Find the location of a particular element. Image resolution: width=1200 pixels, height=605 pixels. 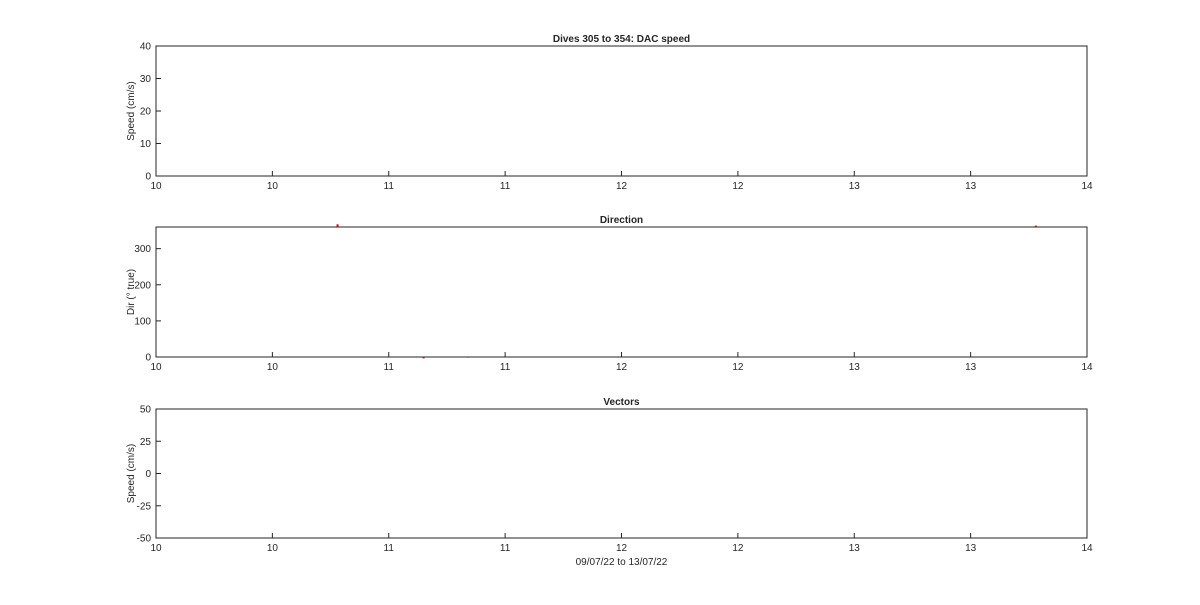

y-tick-label: 50 is located at coordinates (146, 410).